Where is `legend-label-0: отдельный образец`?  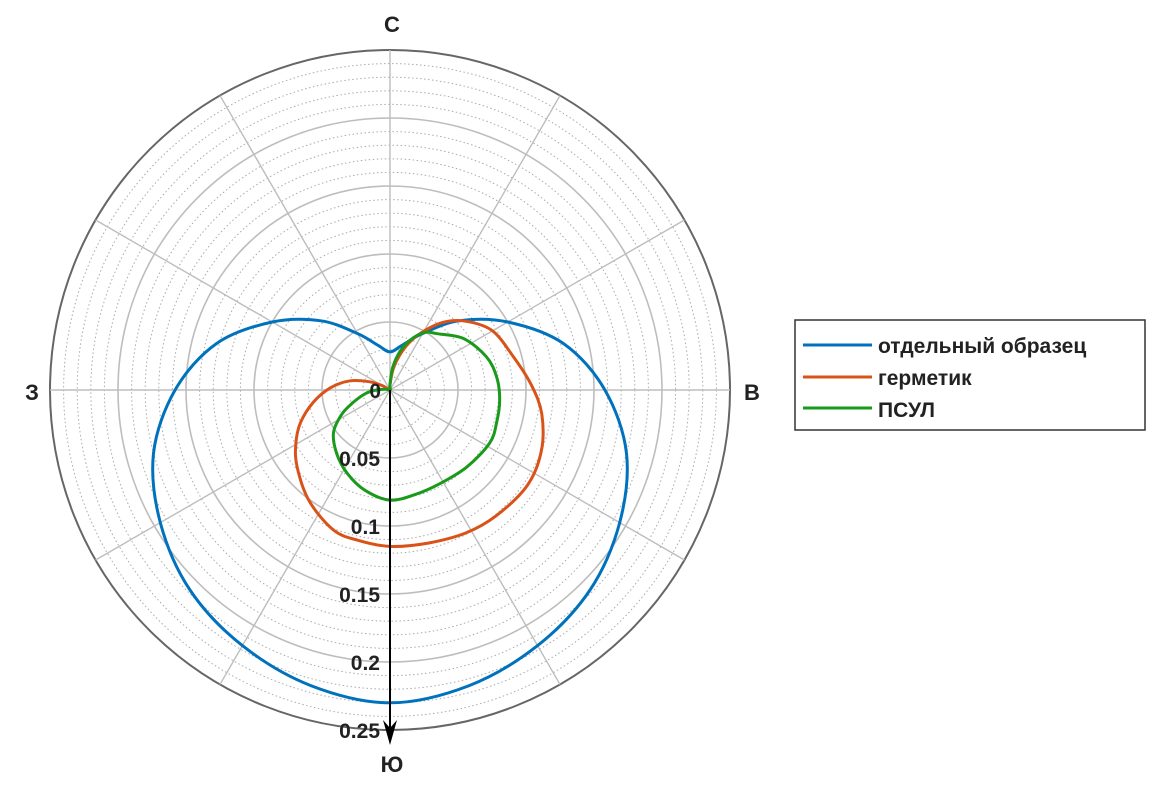
legend-label-0: отдельный образец is located at coordinates (982, 346).